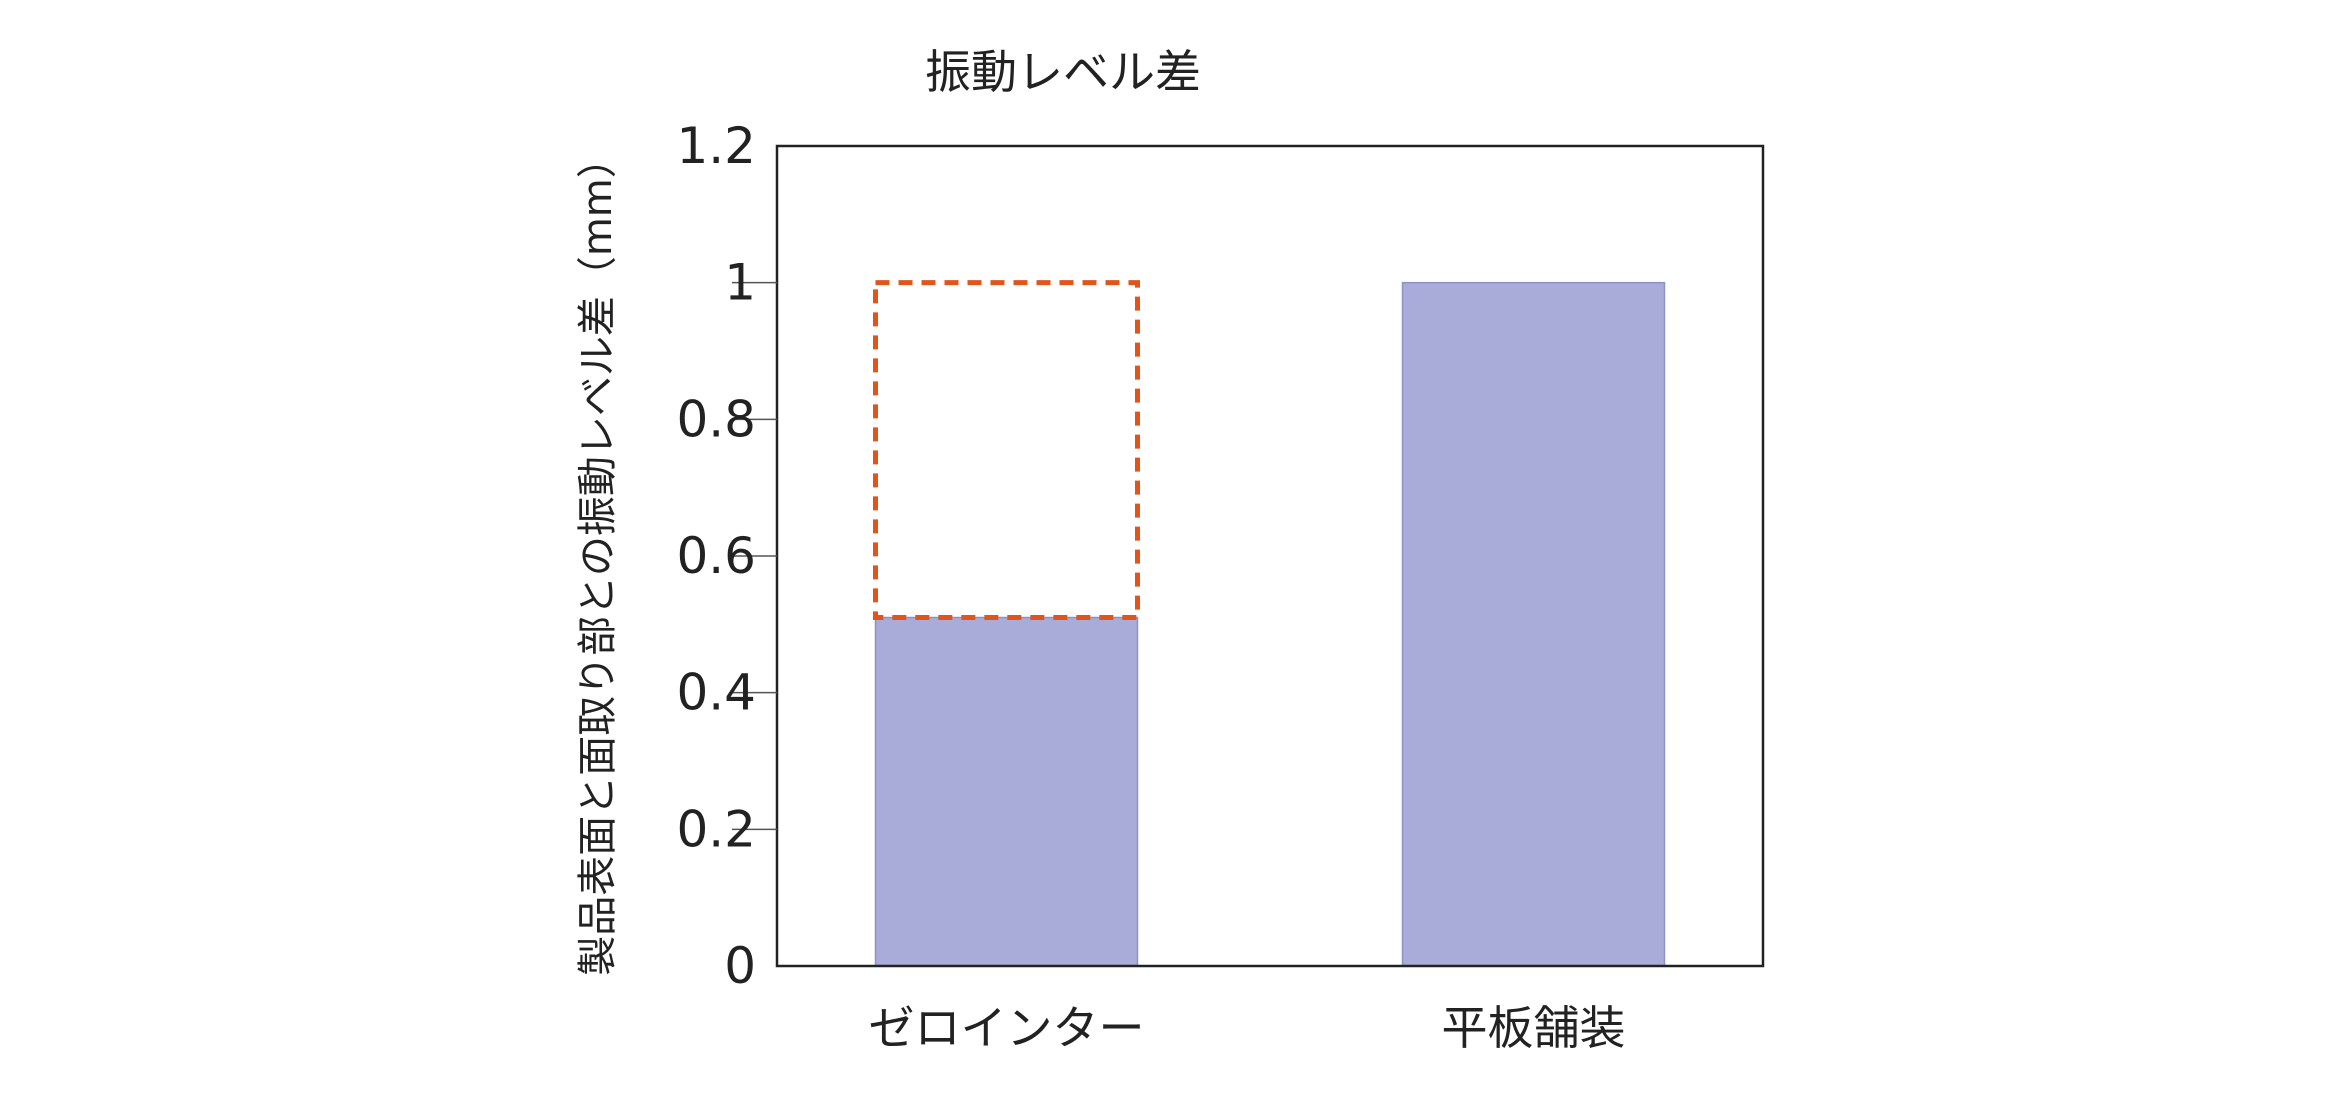 Image resolution: width=2334 pixels, height=1104 pixels. Describe the element at coordinates (598, 557) in the screenshot. I see `y-axis-label: 製品表面と面取り部との振動レベル差（mm）` at that location.